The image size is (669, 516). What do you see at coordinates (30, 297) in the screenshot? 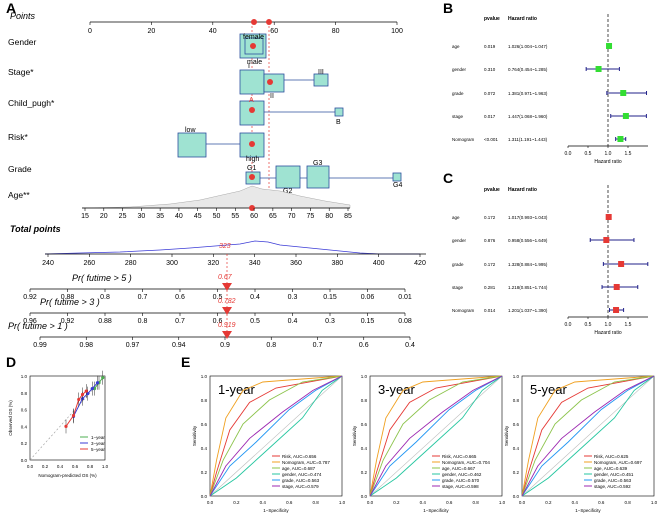
I see `prediction-tick-label: 0.92` at bounding box center [30, 297].